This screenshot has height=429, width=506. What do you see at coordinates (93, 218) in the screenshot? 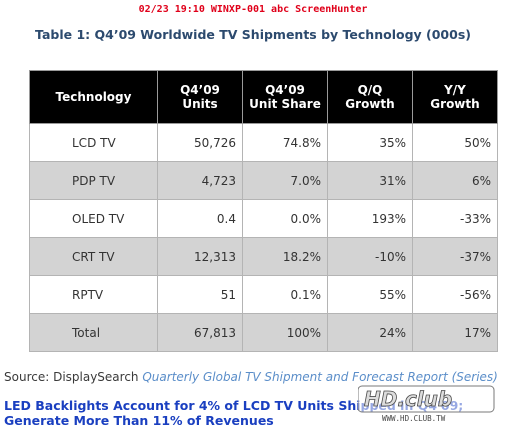
I see `cell-technology: OLED TV` at bounding box center [93, 218].